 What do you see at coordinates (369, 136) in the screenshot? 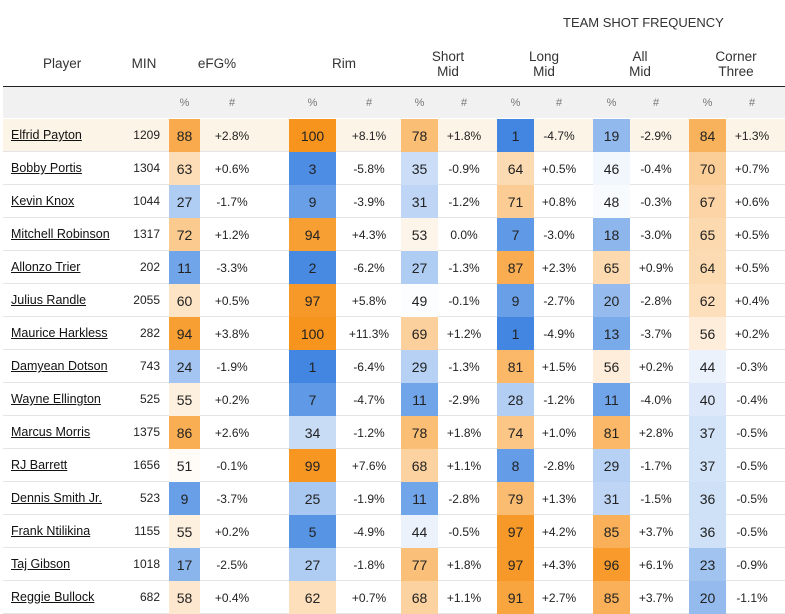
I see `delta-value-rim: +8.1%` at bounding box center [369, 136].